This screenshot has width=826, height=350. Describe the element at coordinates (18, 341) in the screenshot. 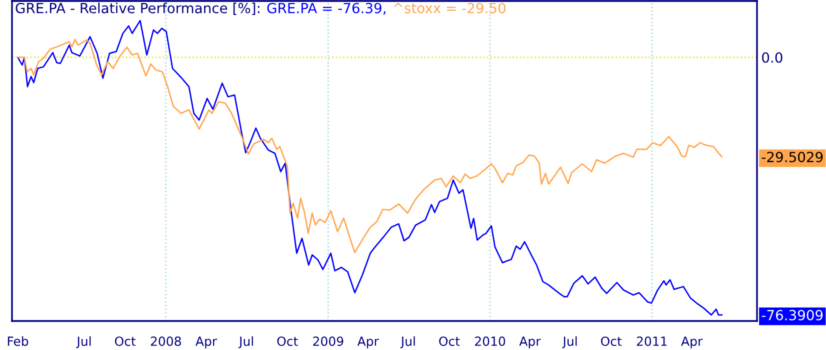

I see `x-tick-label: Feb` at that location.